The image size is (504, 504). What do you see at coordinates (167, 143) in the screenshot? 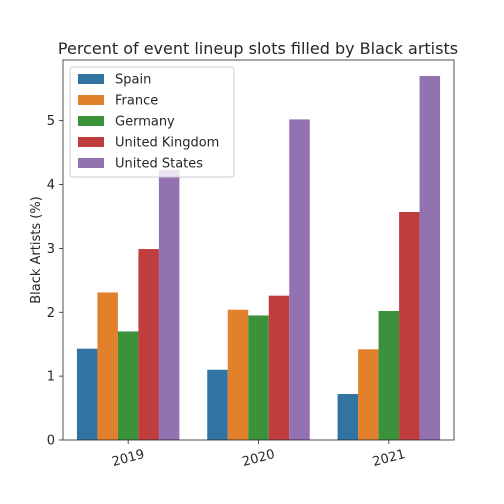
I see `legend-entry: United Kingdom` at bounding box center [167, 143].